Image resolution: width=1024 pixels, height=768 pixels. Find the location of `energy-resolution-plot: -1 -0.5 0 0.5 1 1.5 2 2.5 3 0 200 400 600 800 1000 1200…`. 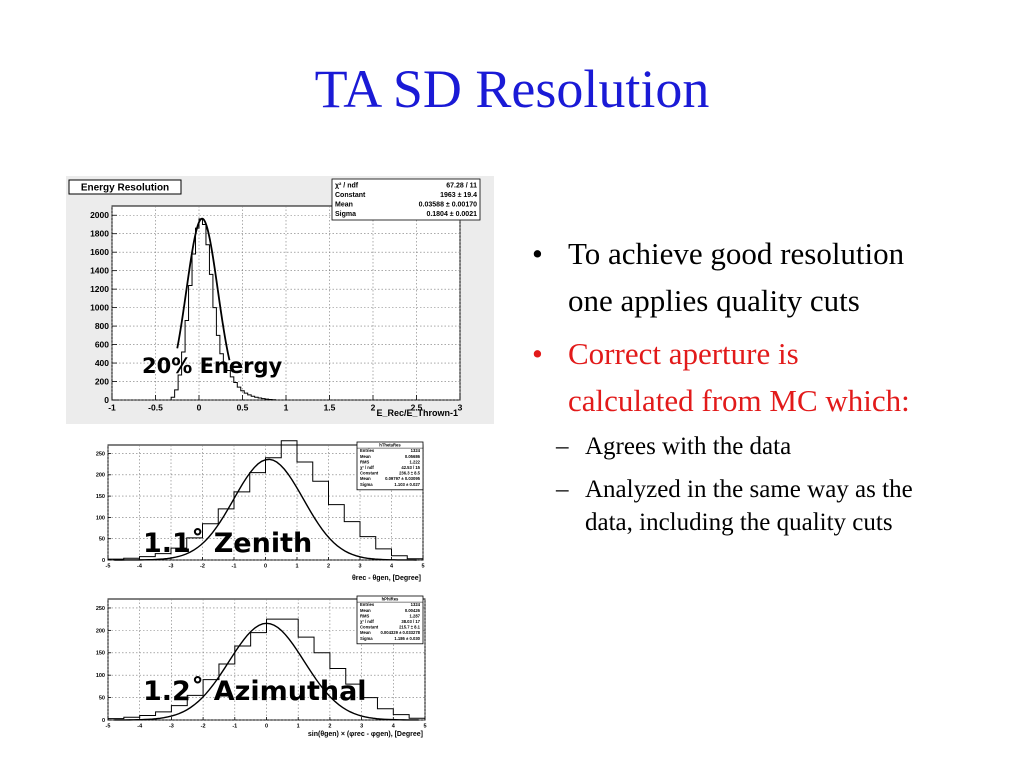

energy-resolution-plot: -1 -0.5 0 0.5 1 1.5 2 2.5 3 0 200 400 600 800 1000 1200… is located at coordinates (280, 300).